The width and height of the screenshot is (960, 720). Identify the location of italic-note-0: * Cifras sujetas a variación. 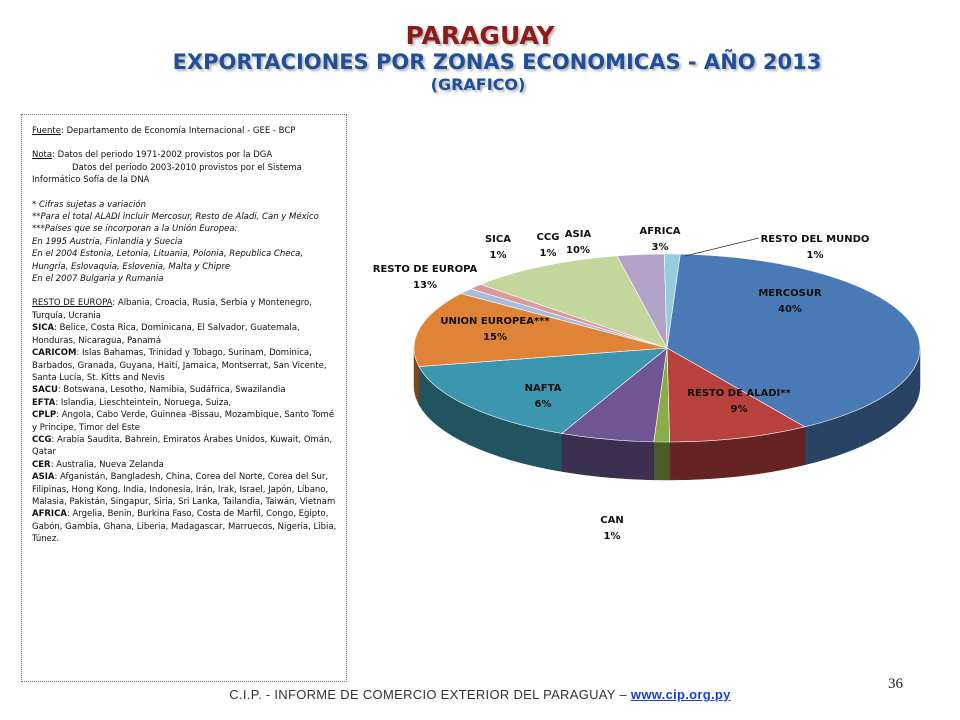
(89, 204).